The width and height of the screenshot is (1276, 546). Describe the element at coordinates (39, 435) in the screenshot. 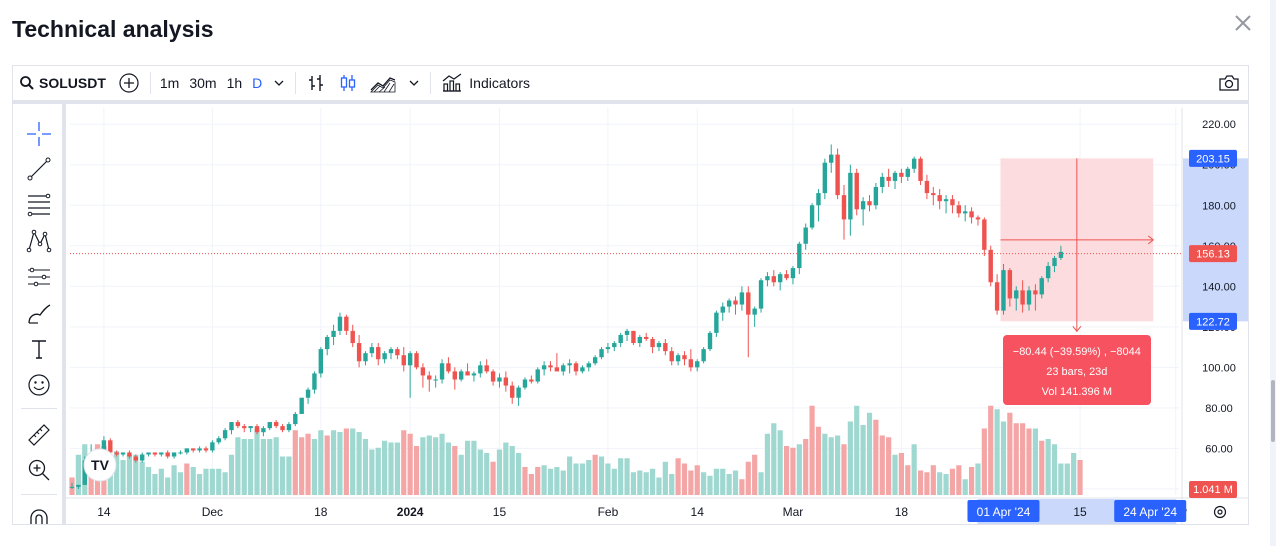

I see `ruler-icon` at that location.